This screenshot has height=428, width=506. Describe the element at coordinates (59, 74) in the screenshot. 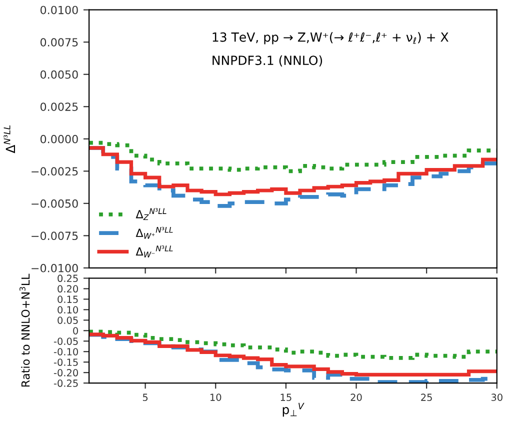

I see `y-tick-label: 0.0050` at that location.